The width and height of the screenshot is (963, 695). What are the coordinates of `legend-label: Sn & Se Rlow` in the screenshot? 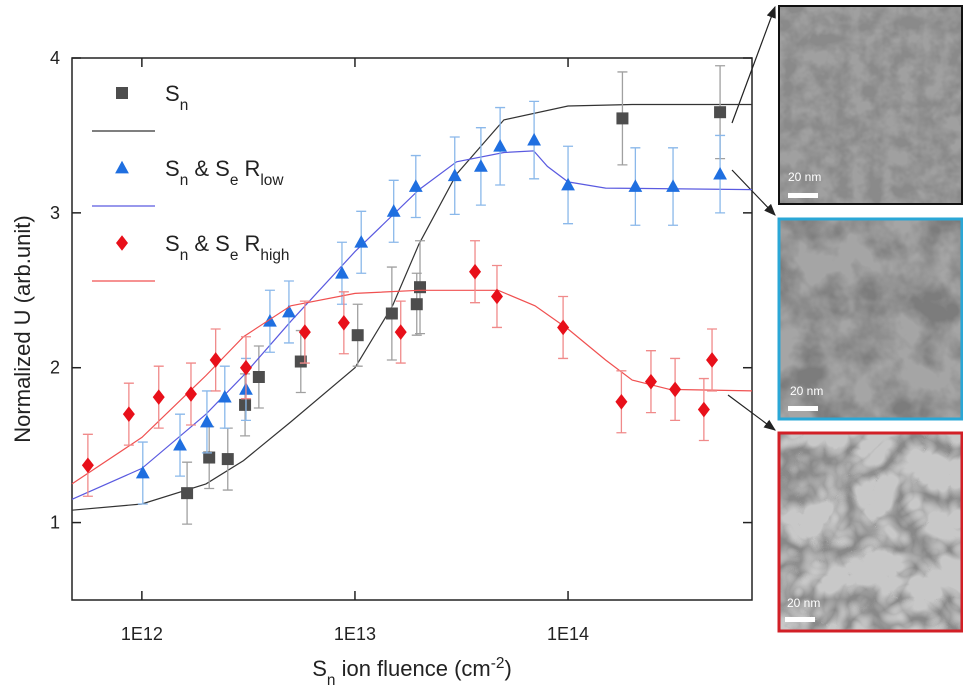 It's located at (224, 172).